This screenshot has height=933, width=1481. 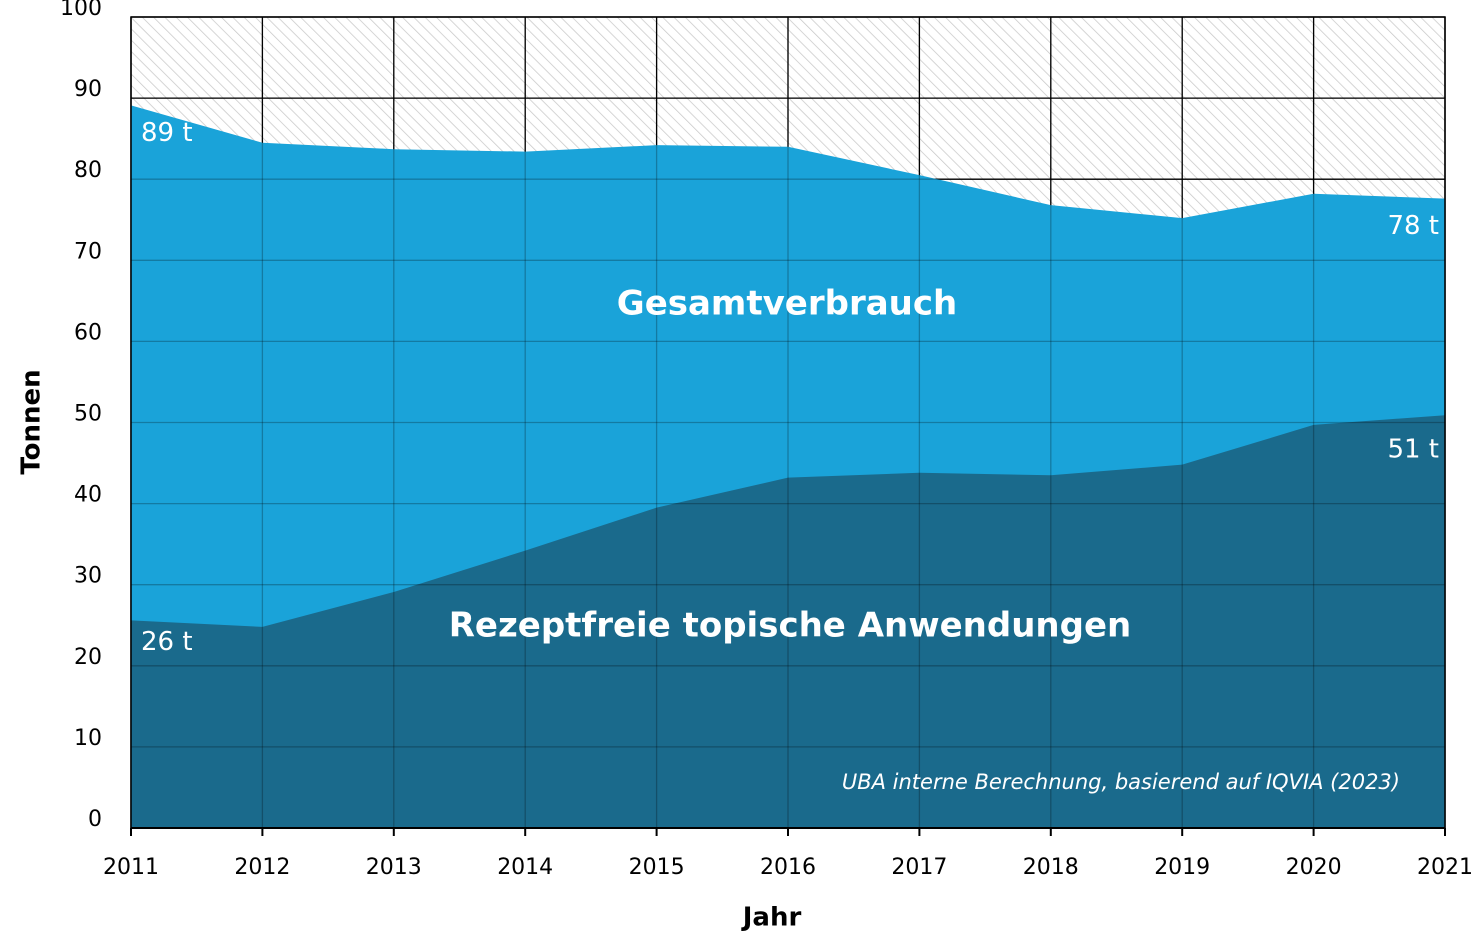 I want to click on y-tick-label: 30, so click(x=88, y=576).